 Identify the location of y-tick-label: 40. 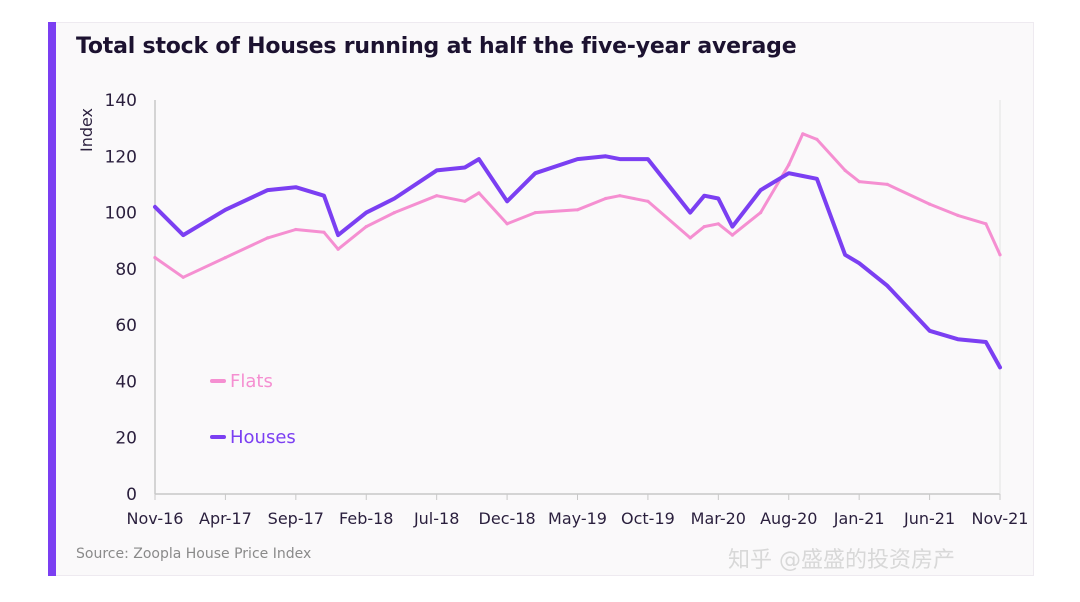
(126, 382).